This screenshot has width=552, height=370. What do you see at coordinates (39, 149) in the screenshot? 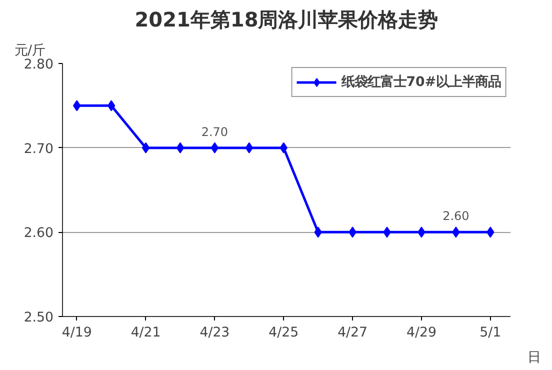
I see `y-tick-label: 2.70` at bounding box center [39, 149].